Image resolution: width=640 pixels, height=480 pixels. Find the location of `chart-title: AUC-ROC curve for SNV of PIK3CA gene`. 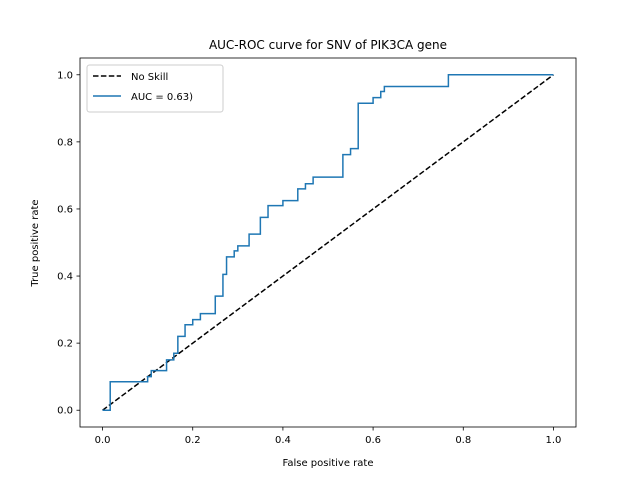

chart-title: AUC-ROC curve for SNV of PIK3CA gene is located at coordinates (328, 45).